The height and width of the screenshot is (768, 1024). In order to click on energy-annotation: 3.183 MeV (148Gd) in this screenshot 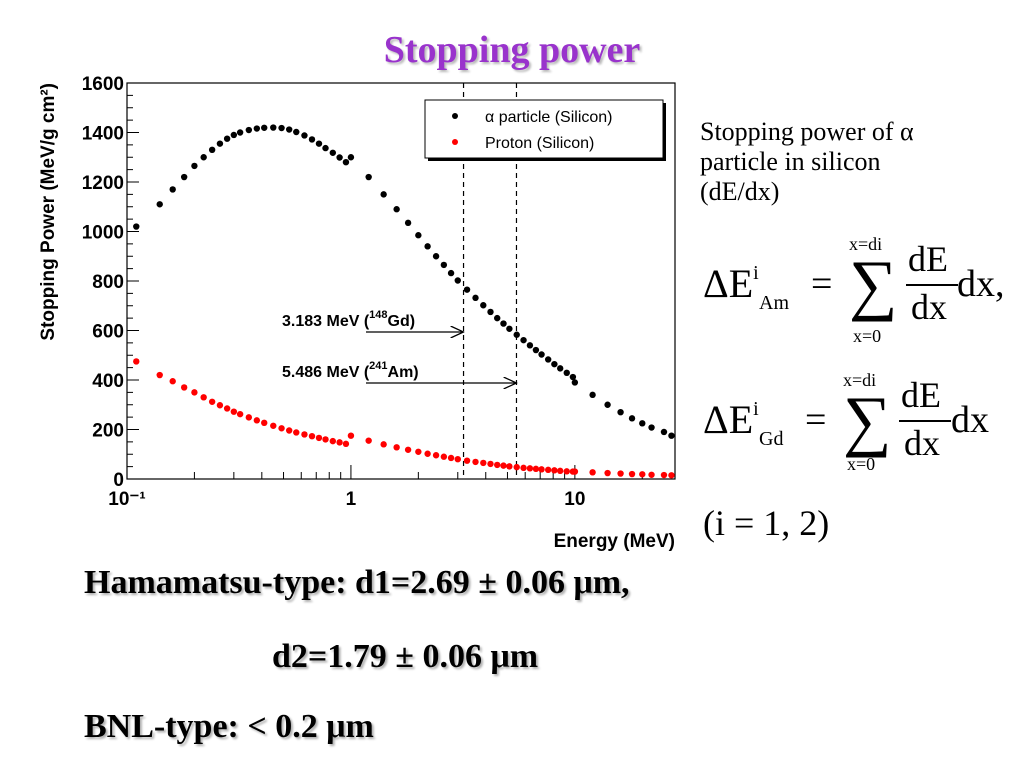, I will do `click(348, 319)`.